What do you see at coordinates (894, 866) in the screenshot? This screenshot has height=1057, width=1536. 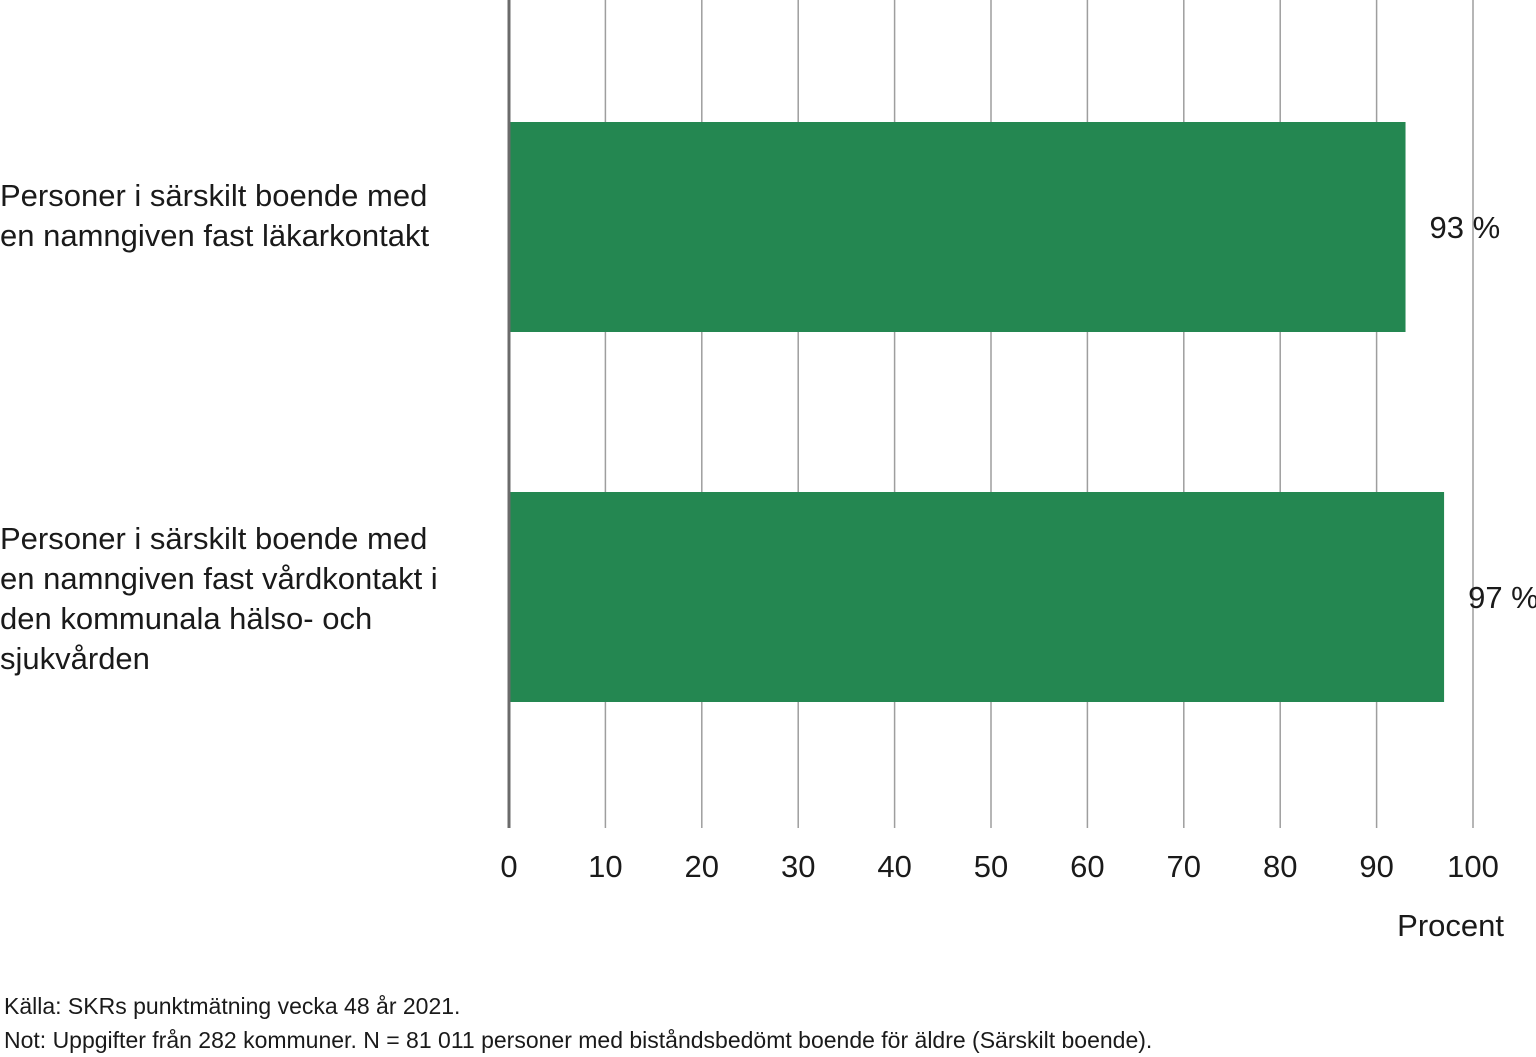 I see `x-tick-label-40: 40` at bounding box center [894, 866].